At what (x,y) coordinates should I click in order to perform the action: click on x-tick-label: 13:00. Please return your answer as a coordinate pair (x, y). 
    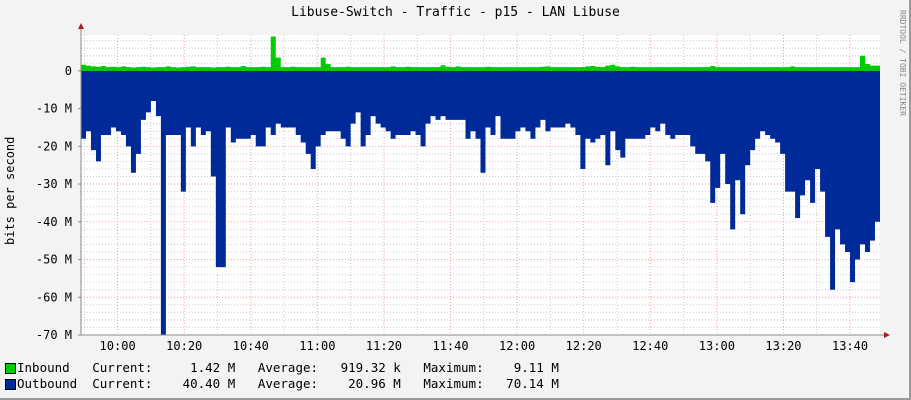
    Looking at the image, I should click on (717, 346).